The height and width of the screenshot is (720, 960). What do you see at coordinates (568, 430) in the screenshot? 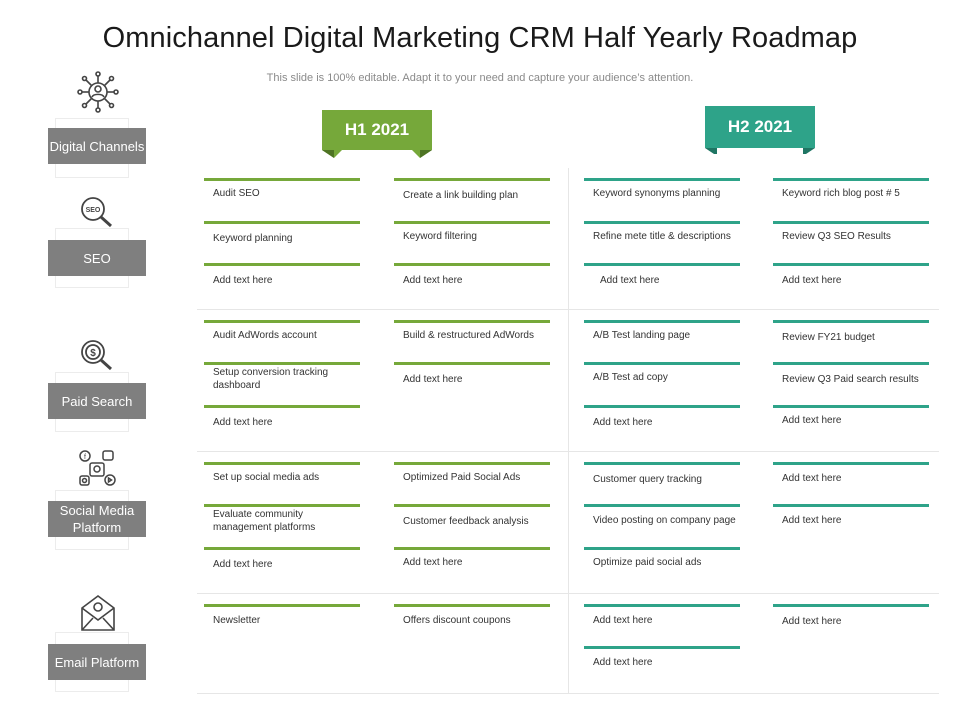
I see `period-divider` at bounding box center [568, 430].